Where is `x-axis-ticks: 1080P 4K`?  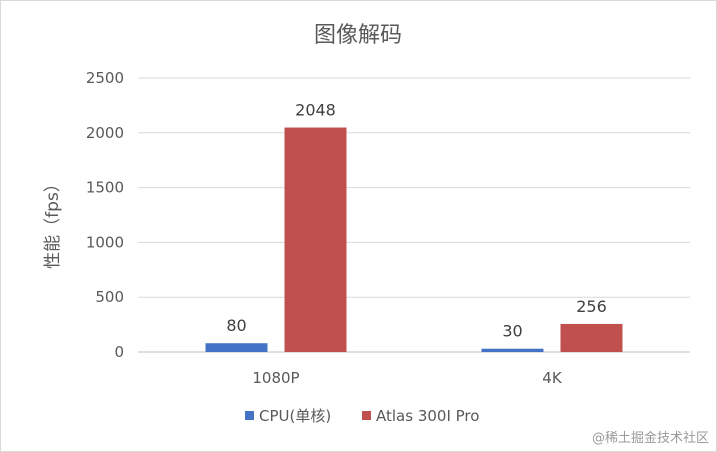
x-axis-ticks: 1080P 4K is located at coordinates (407, 378).